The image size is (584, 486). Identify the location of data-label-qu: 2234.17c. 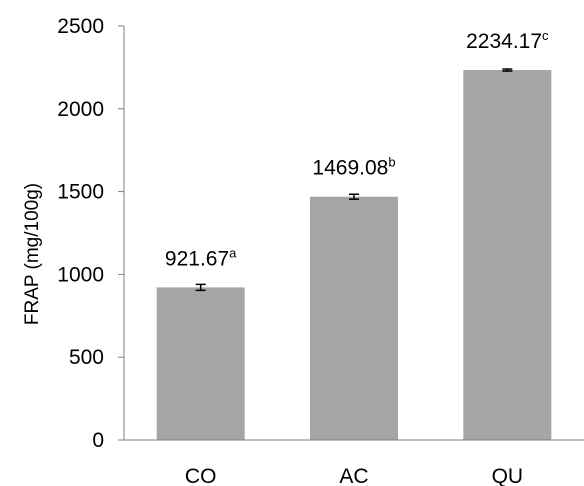
(507, 40).